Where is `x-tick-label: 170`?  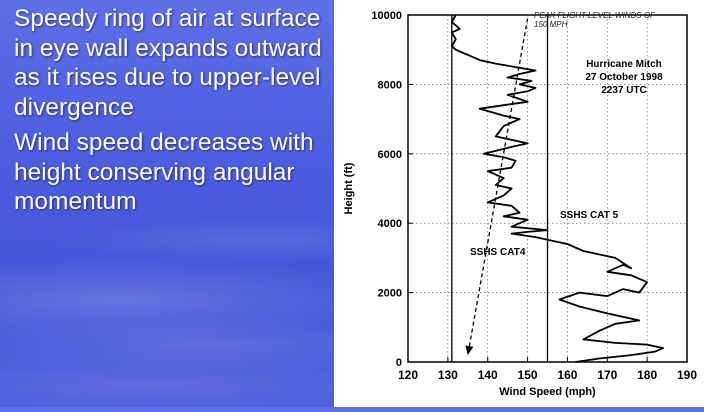 x-tick-label: 170 is located at coordinates (607, 375).